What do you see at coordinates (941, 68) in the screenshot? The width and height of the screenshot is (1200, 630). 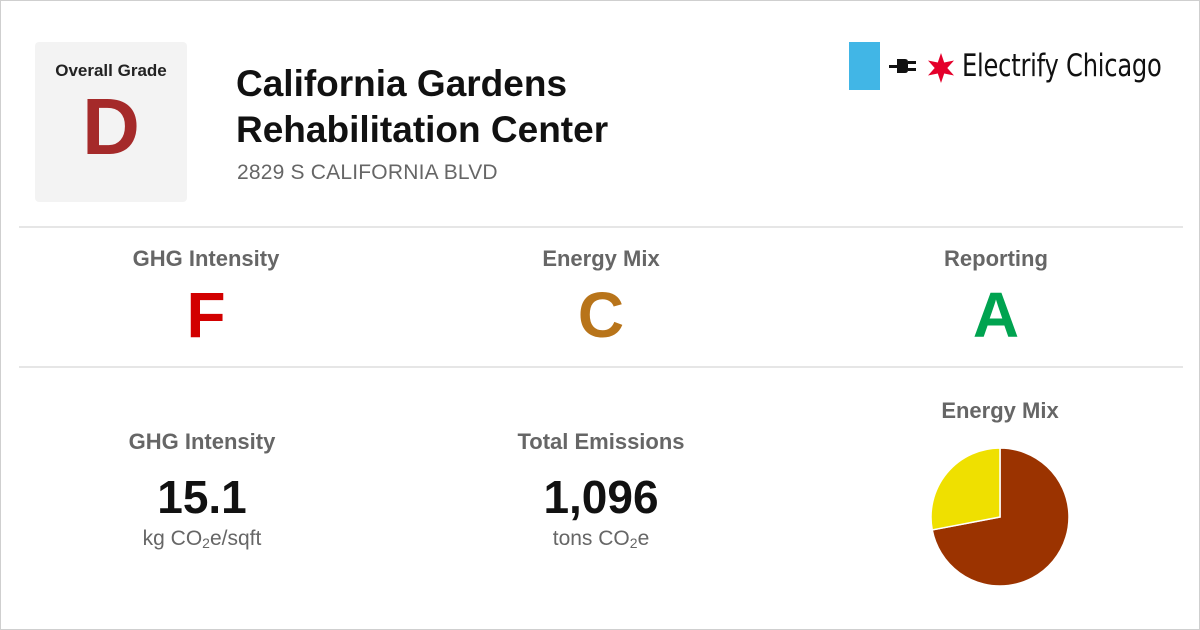 I see `chicago-star-icon` at bounding box center [941, 68].